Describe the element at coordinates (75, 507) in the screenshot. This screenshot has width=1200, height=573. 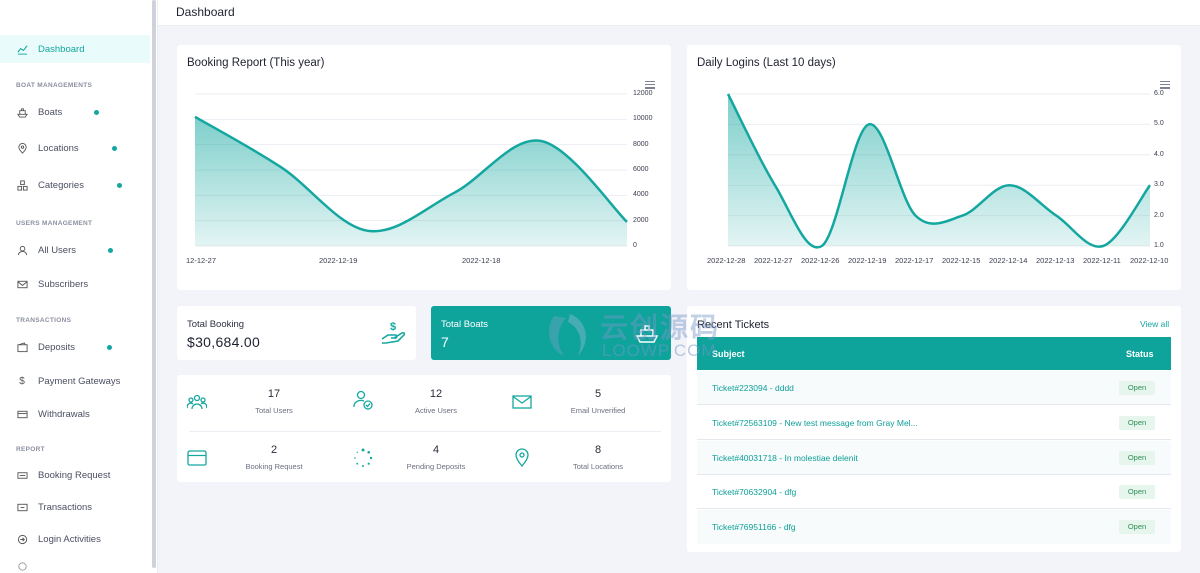
I see `sidebar-item-transactions: Transactions` at that location.